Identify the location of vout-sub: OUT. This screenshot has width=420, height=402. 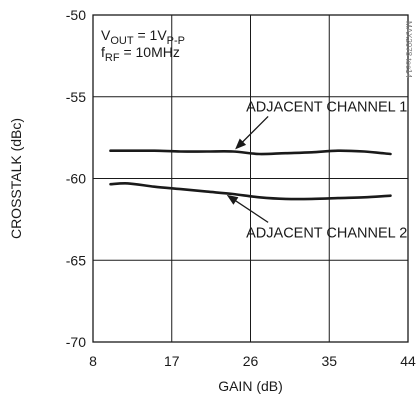
(122, 41).